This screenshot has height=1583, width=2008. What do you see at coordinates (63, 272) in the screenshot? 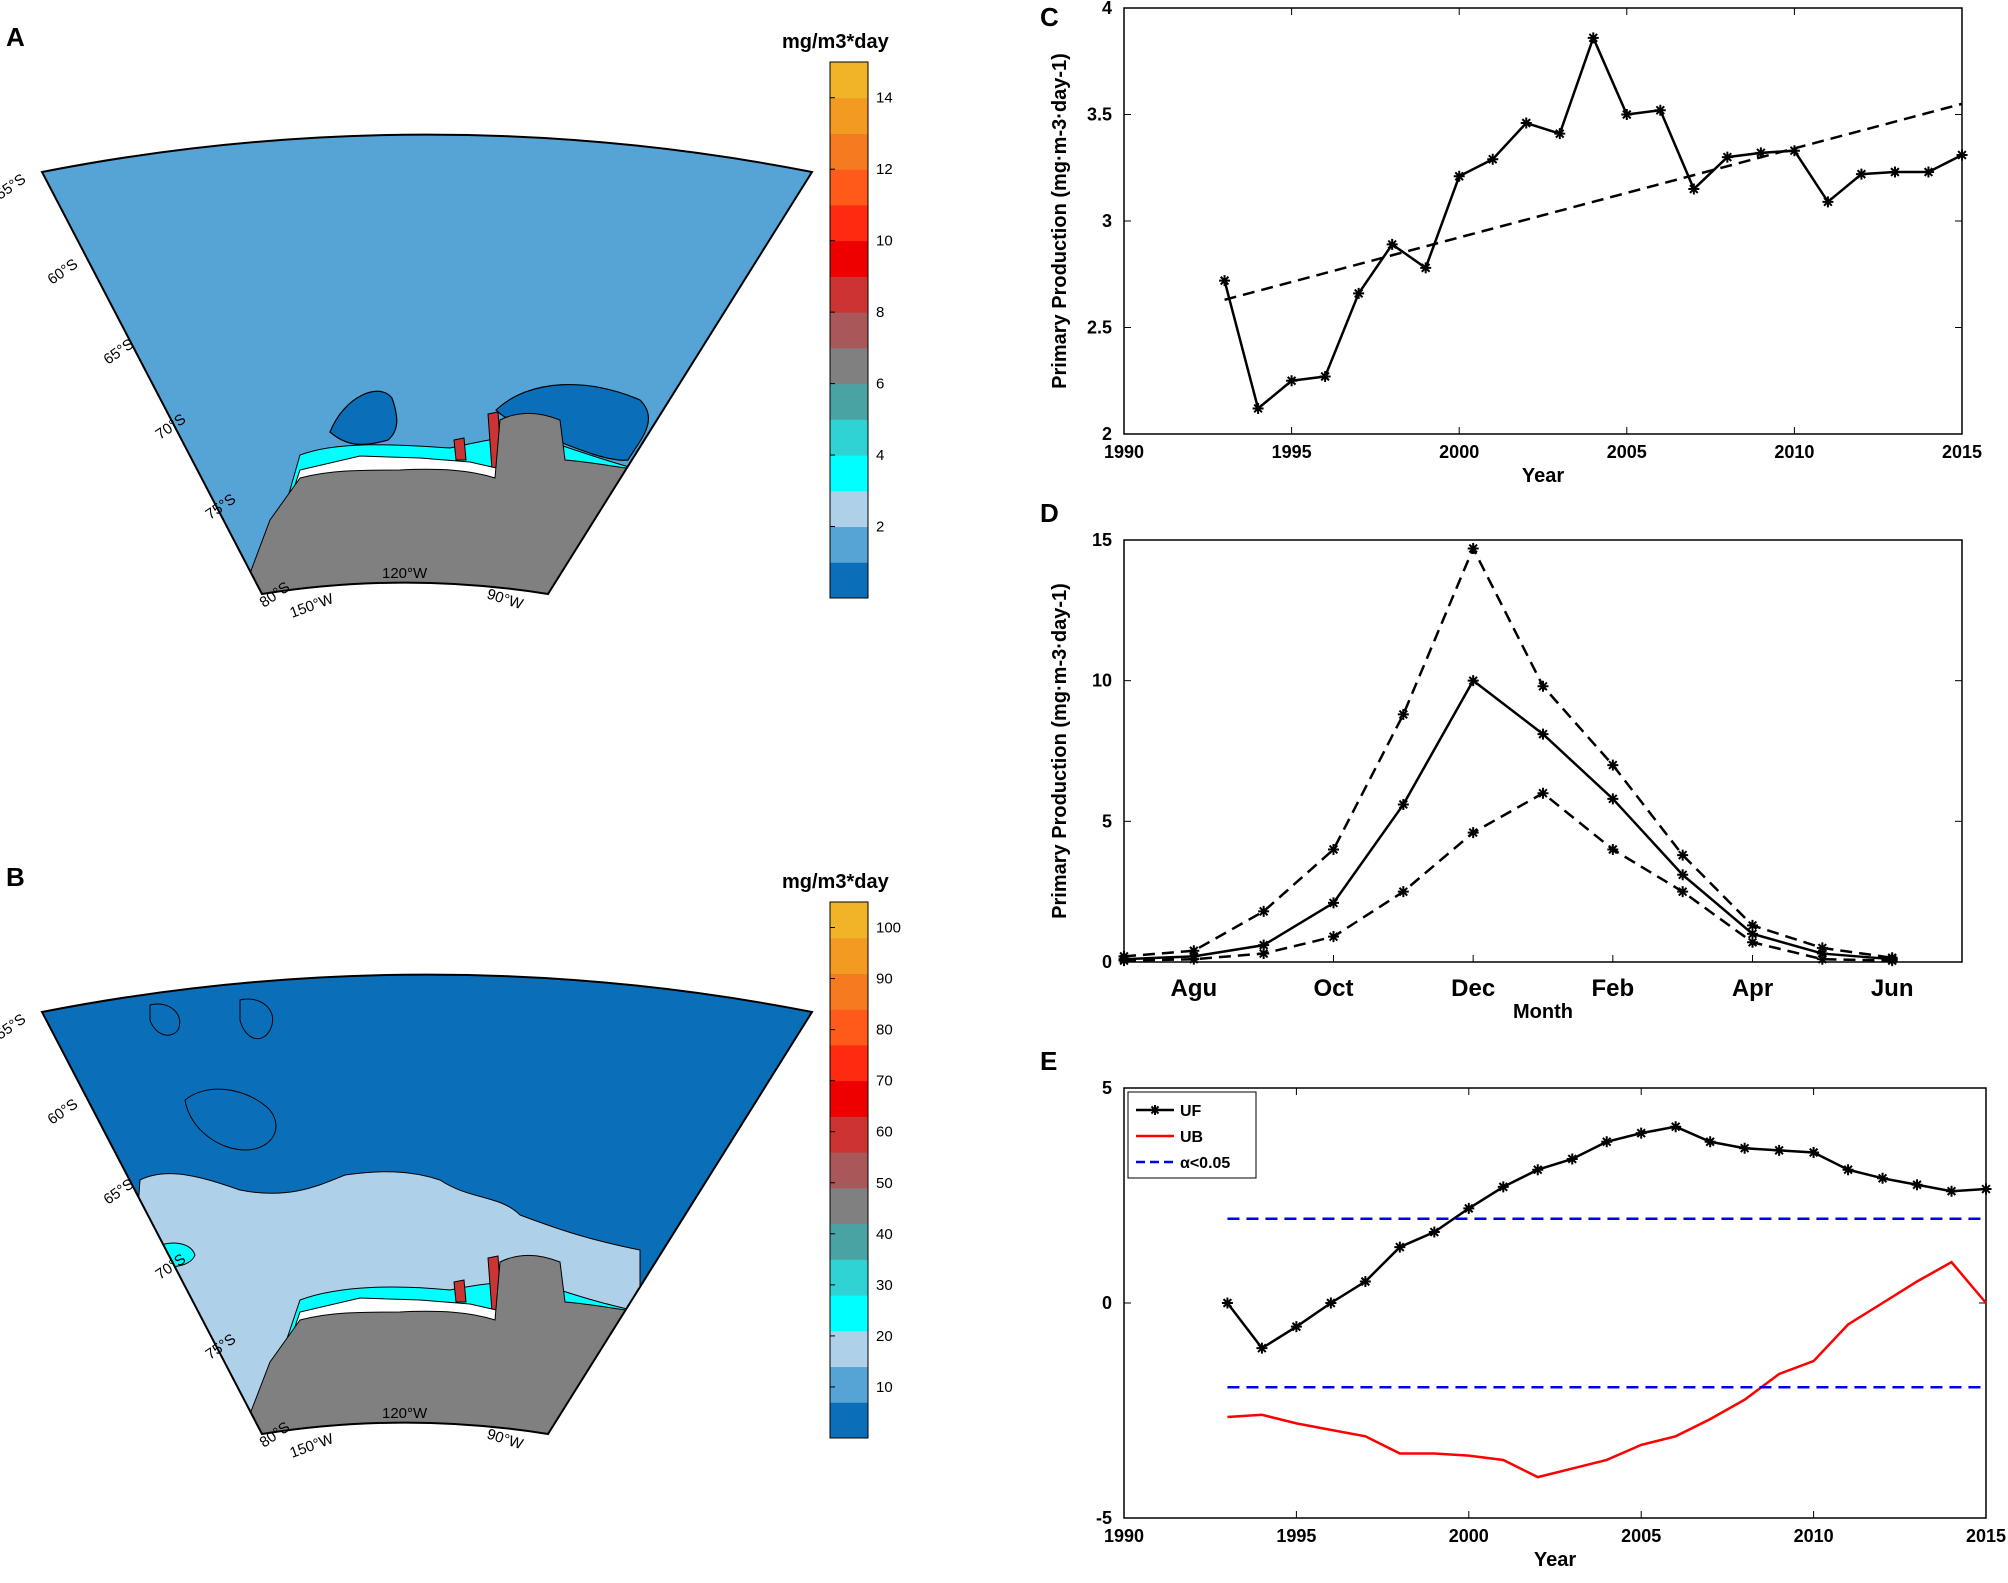
I see `lat-label-a-60: 60°S` at bounding box center [63, 272].